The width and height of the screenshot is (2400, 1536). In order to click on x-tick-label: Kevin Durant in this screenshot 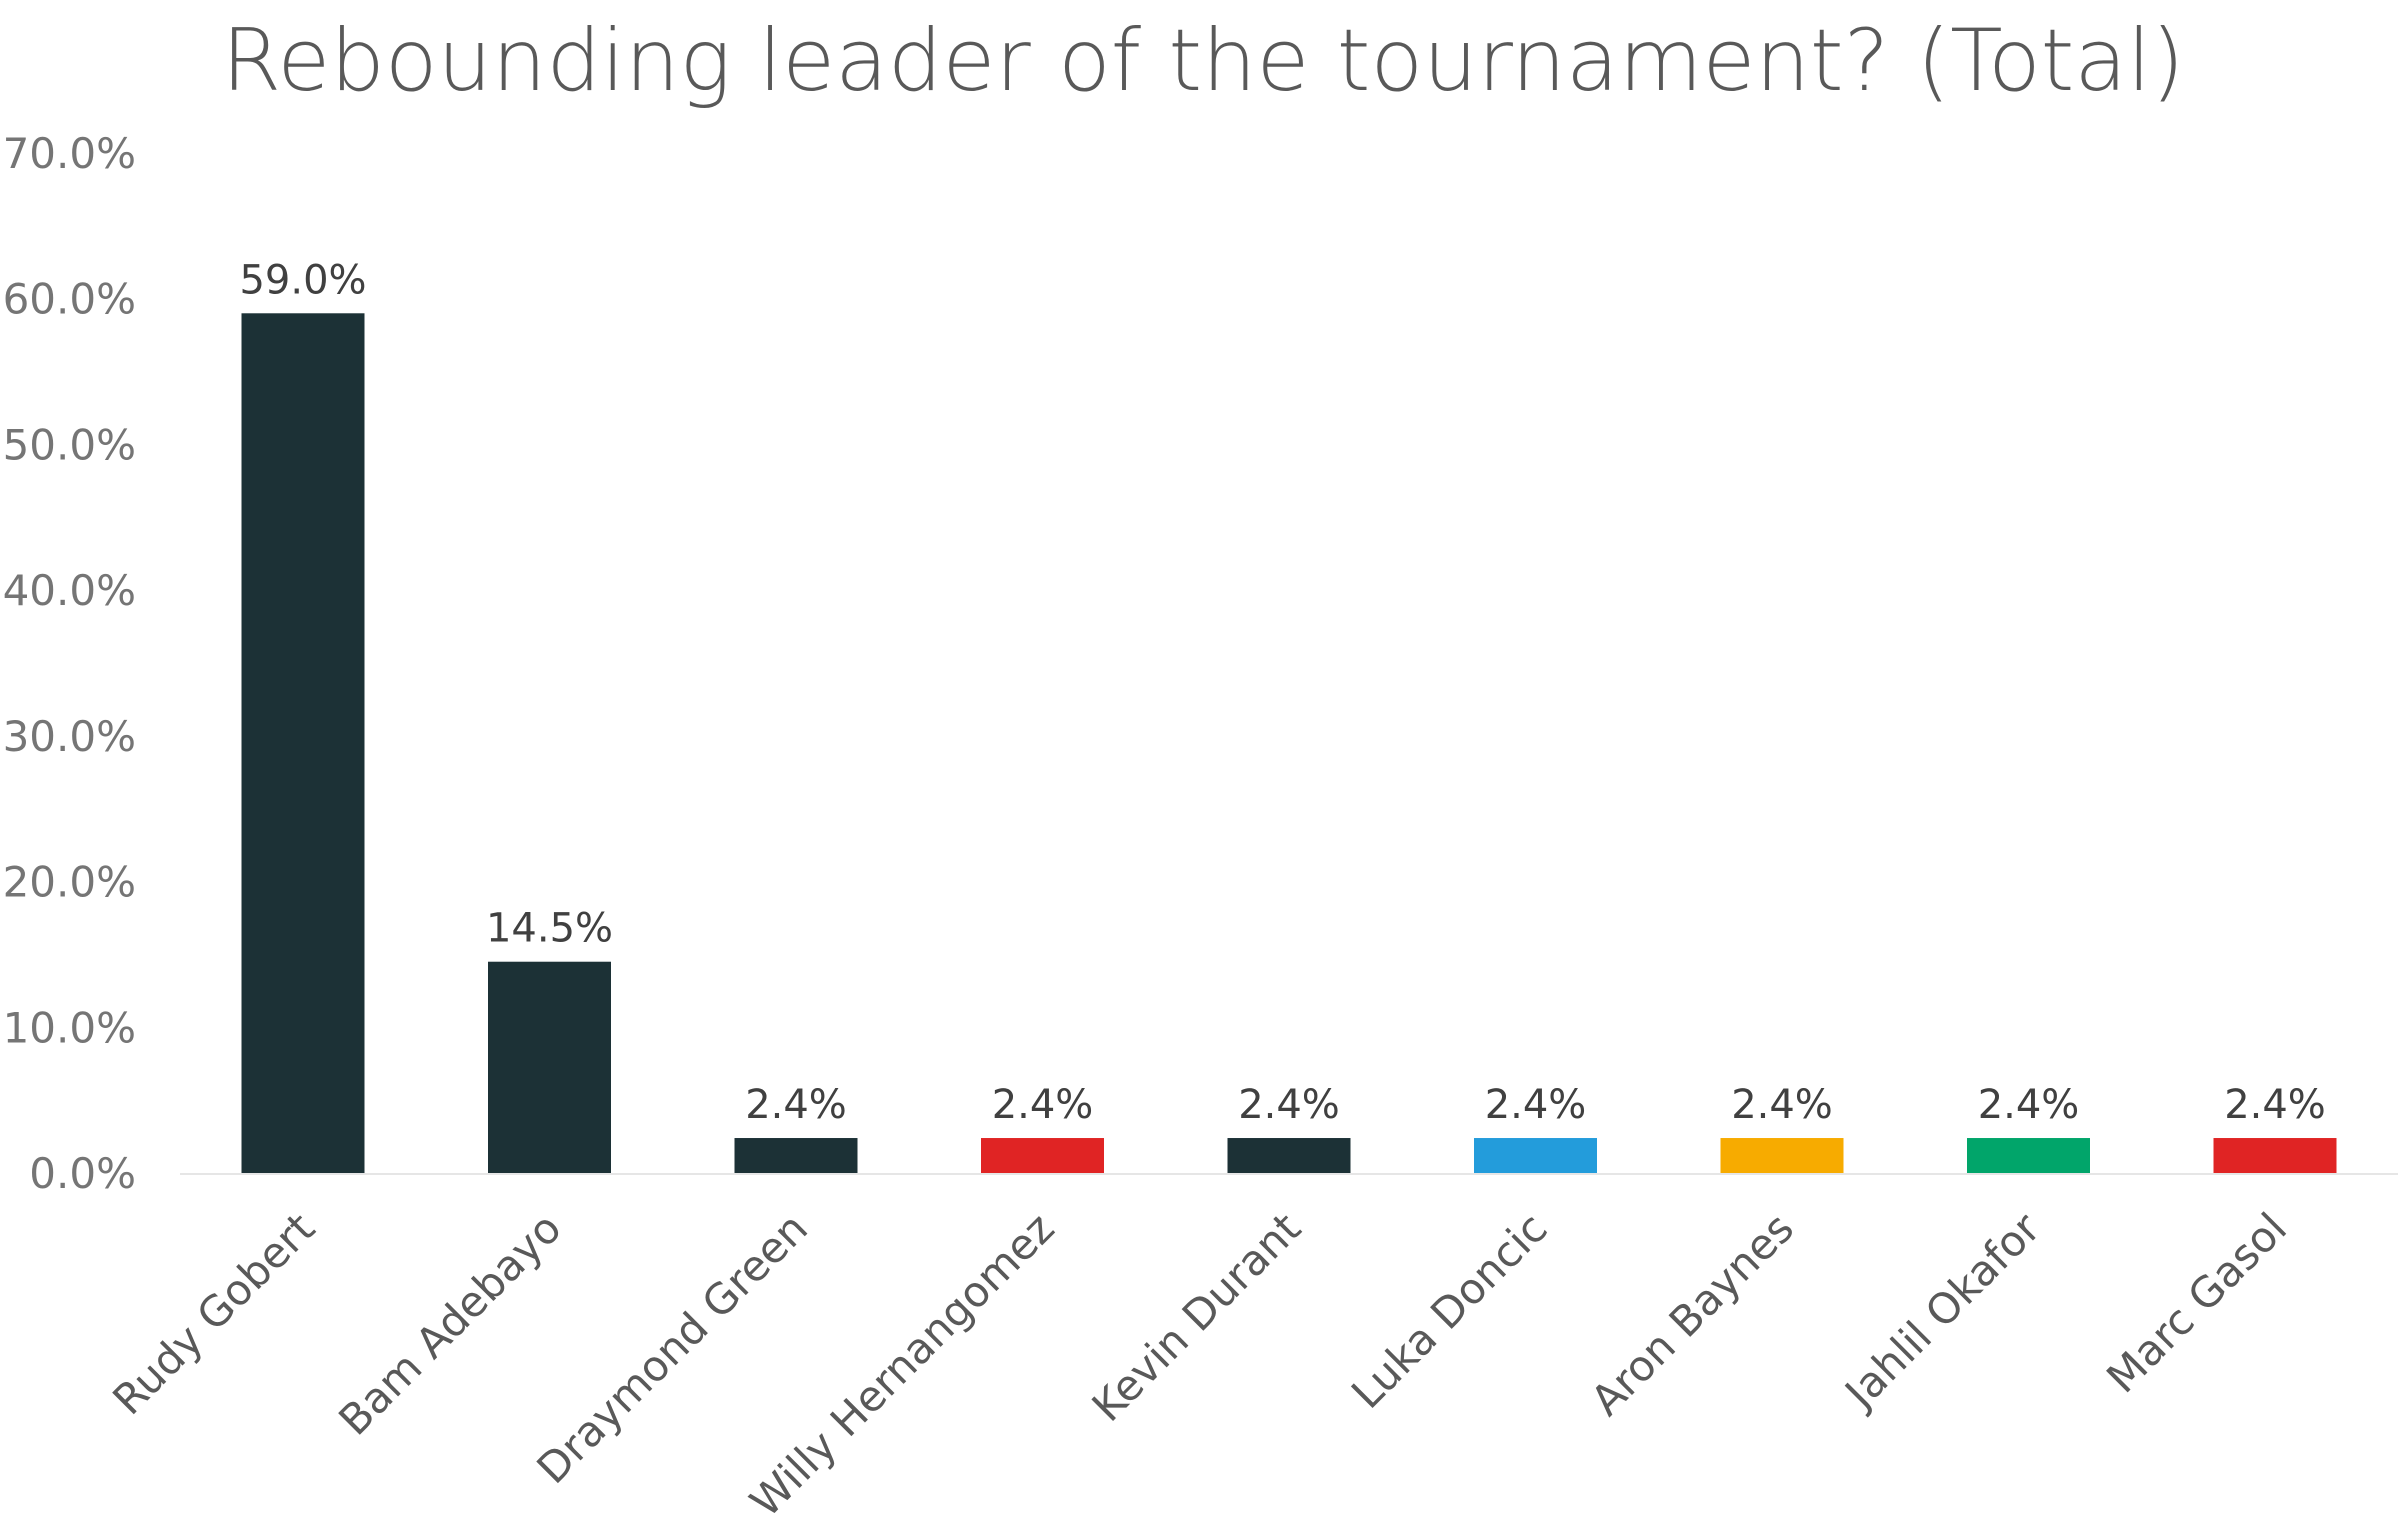, I will do `click(1196, 1317)`.